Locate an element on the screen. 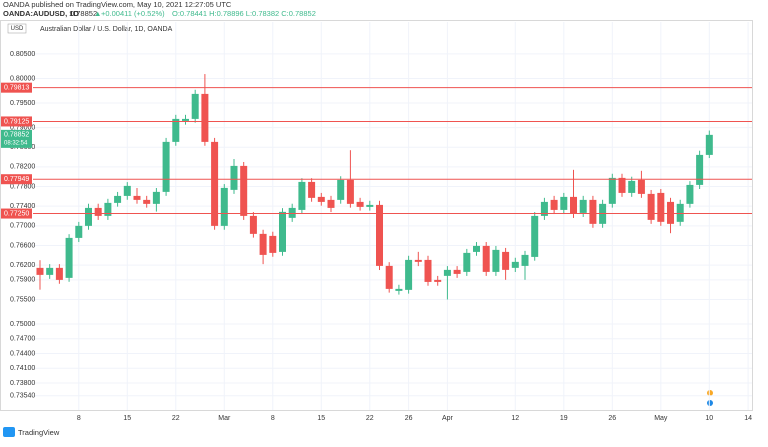  countdown: 08:32:54 is located at coordinates (16, 143).